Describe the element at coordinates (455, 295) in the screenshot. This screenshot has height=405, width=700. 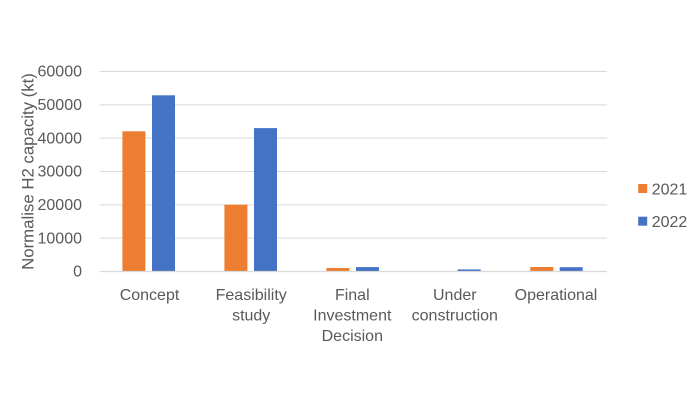
I see `svg-text: Under` at that location.